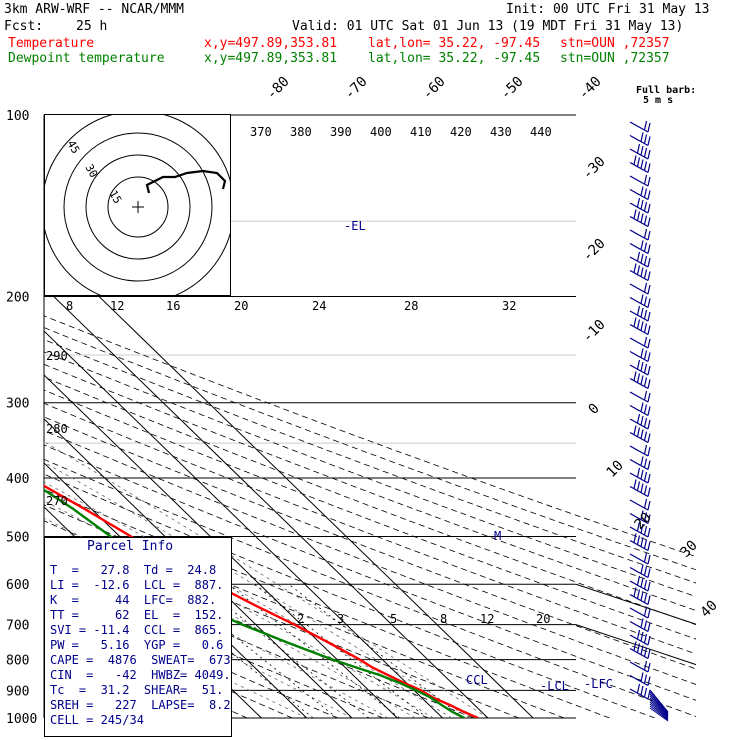 This screenshot has width=740, height=740. What do you see at coordinates (140, 660) in the screenshot?
I see `parcel-row-cape: CAPE = 4876 SWEAT= 673` at bounding box center [140, 660].